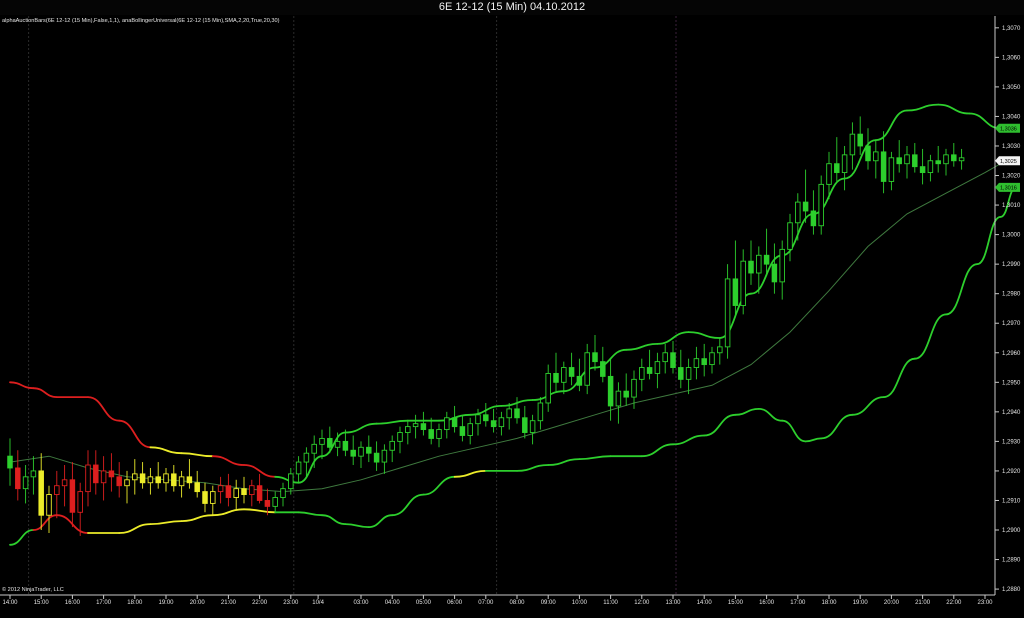  Describe the element at coordinates (1008, 413) in the screenshot. I see `y-tick: 1,2940` at that location.